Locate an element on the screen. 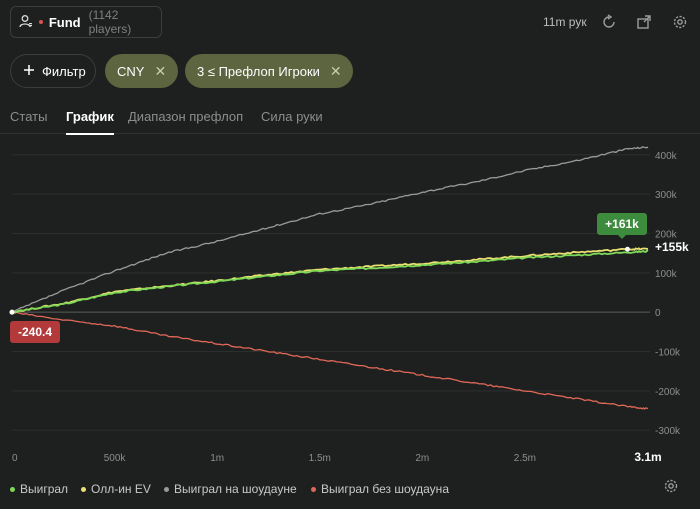  start-value-badge is located at coordinates (35, 332).